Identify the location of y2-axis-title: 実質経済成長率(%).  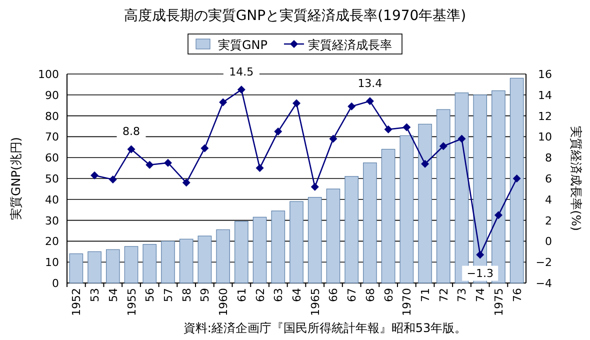
(576, 178).